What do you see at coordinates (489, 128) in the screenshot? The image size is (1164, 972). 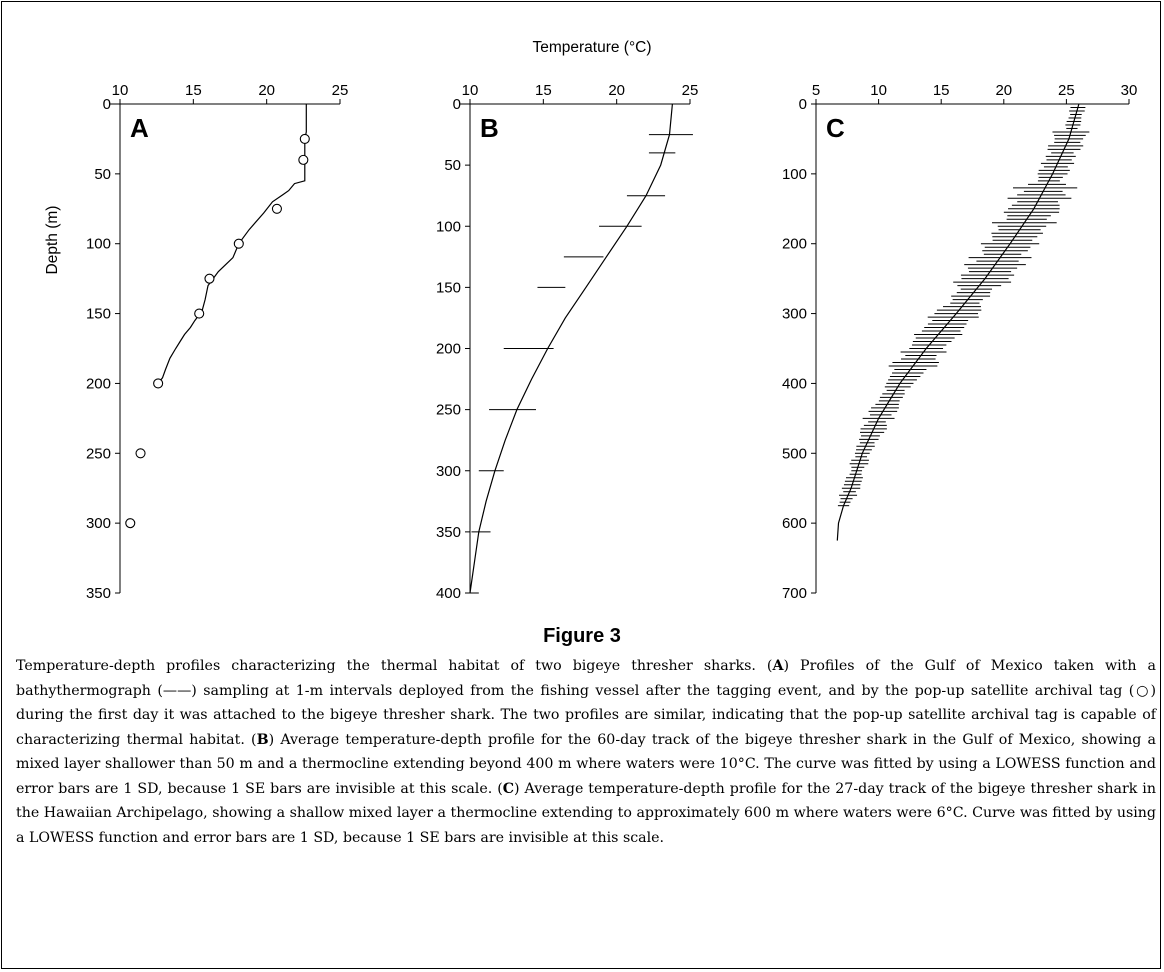 I see `panel-letter: B` at bounding box center [489, 128].